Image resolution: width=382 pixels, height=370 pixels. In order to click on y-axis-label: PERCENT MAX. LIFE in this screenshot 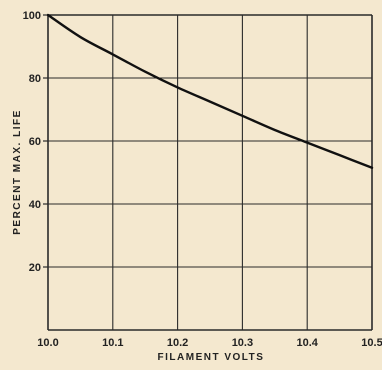, I will do `click(17, 172)`.